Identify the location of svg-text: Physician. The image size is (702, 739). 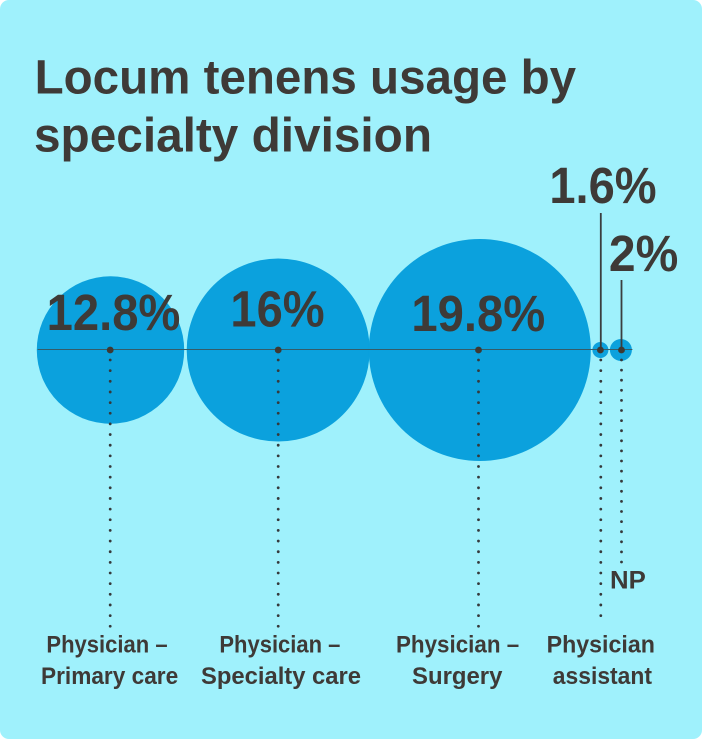
(601, 645).